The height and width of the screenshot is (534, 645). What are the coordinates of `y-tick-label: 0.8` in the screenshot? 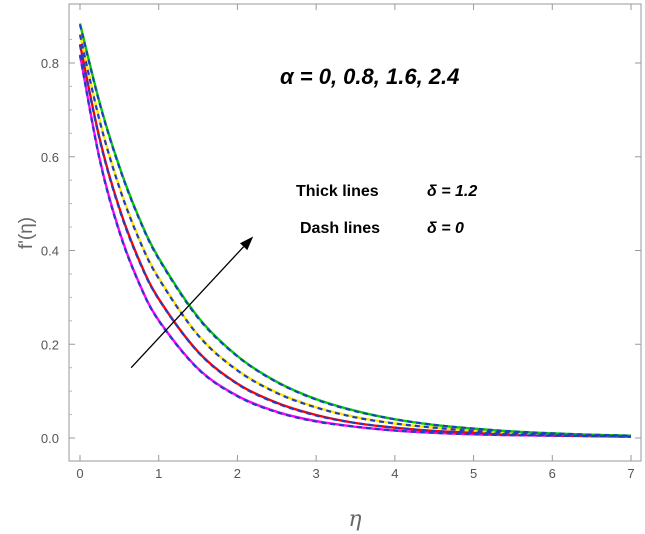 It's located at (50, 63).